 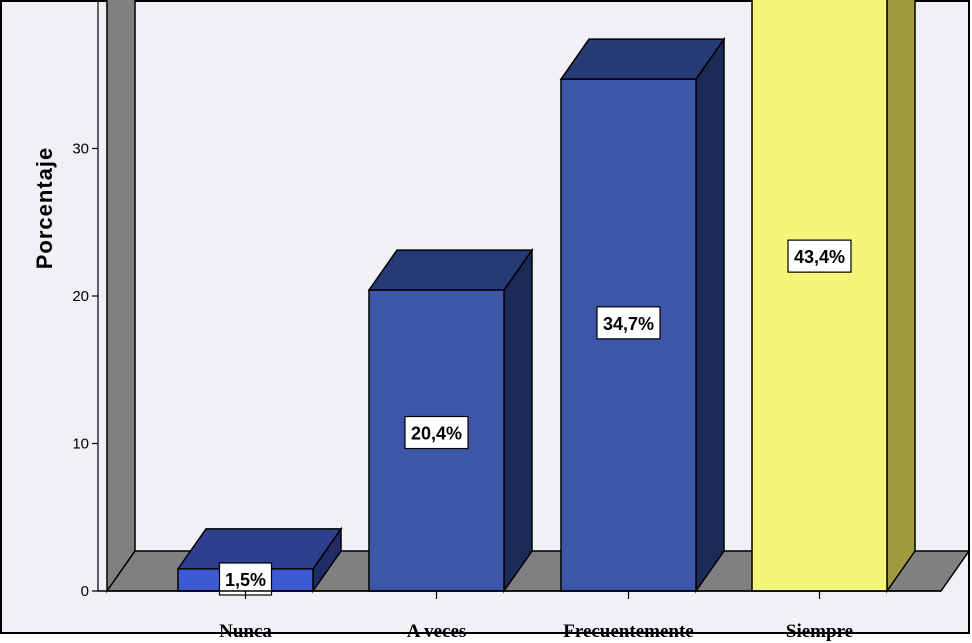 I want to click on data-label: 1,5%, so click(x=245, y=580).